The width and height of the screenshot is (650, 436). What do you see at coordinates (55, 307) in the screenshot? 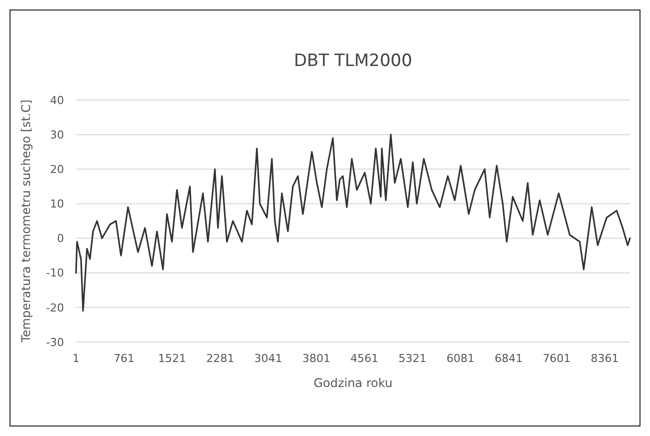
I see `y-tick-label: -20` at bounding box center [55, 307].